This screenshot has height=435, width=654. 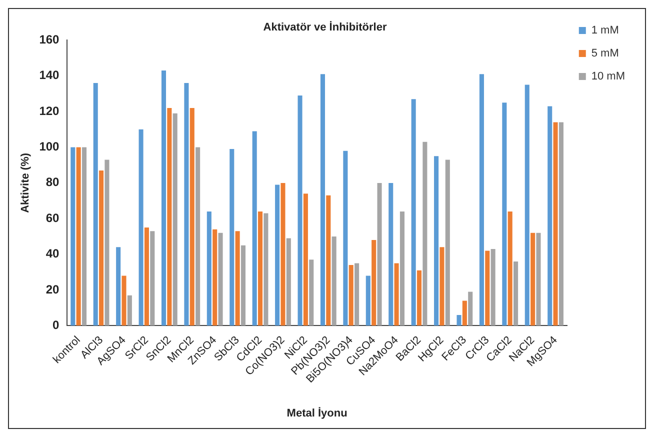 I want to click on y-tick-label: 160, so click(x=49, y=39).